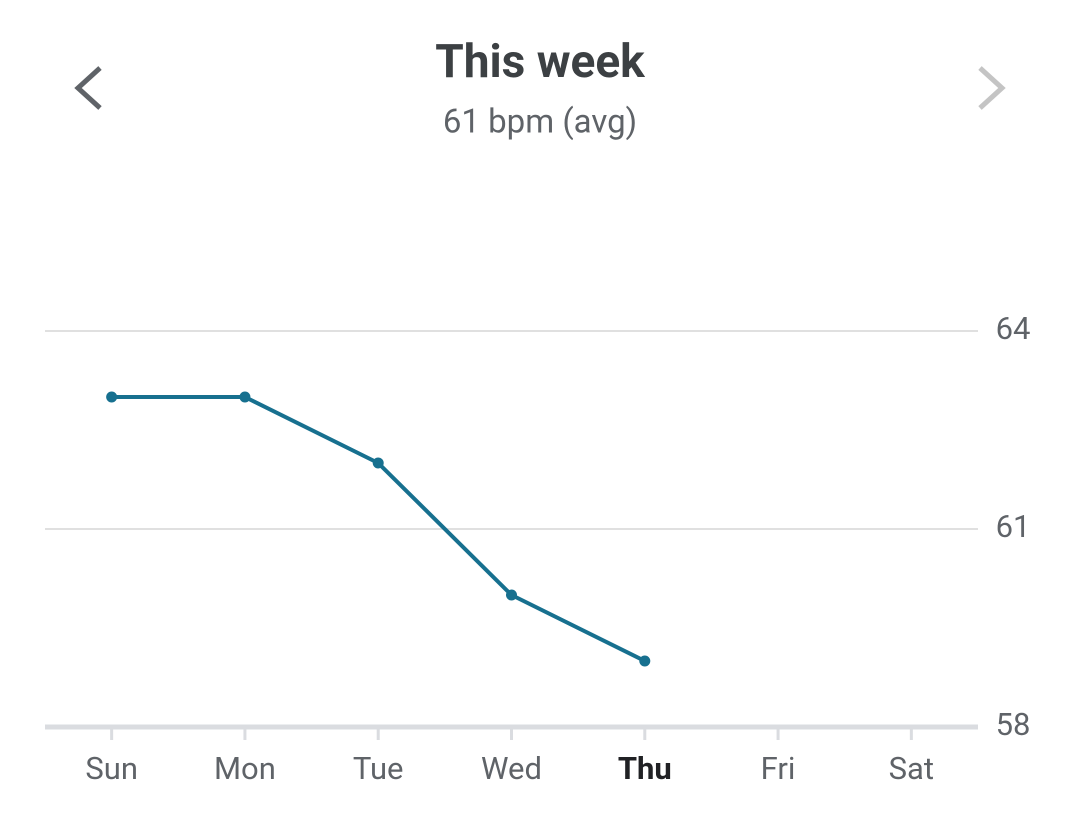  I want to click on x-tick-label: Tue, so click(378, 768).